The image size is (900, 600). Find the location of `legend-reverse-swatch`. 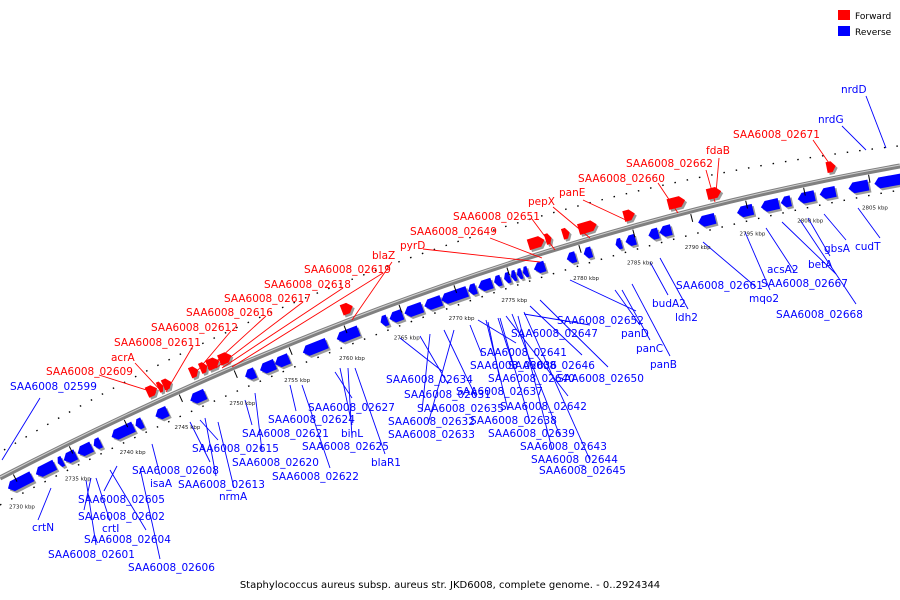

legend-reverse-swatch is located at coordinates (844, 31).